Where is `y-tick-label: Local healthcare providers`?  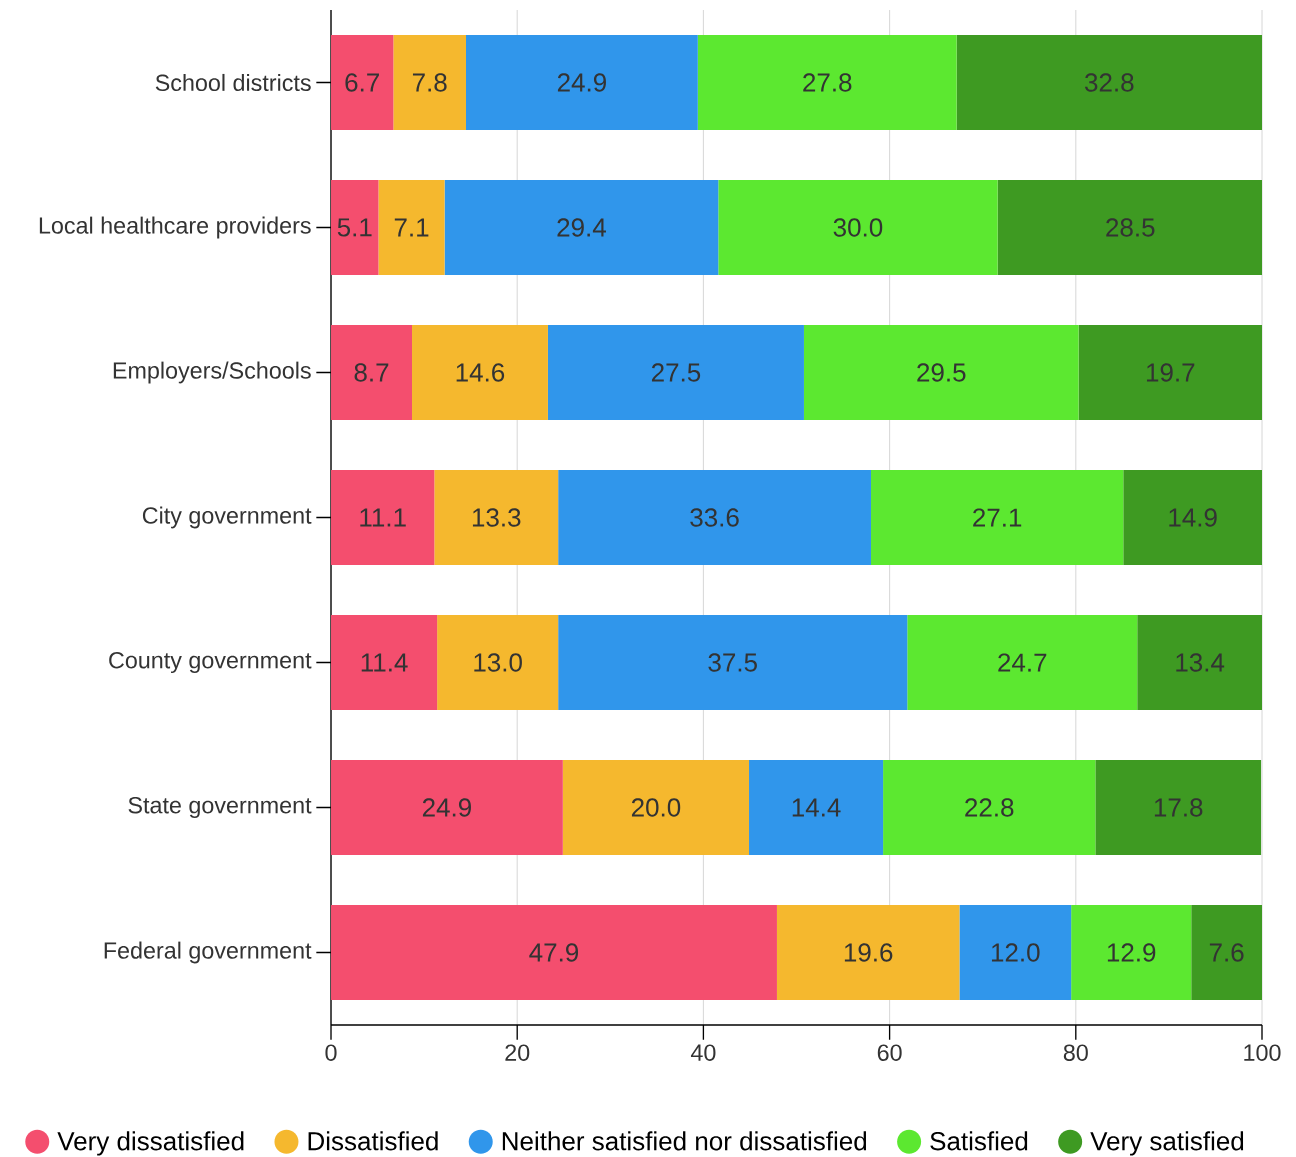 y-tick-label: Local healthcare providers is located at coordinates (175, 227).